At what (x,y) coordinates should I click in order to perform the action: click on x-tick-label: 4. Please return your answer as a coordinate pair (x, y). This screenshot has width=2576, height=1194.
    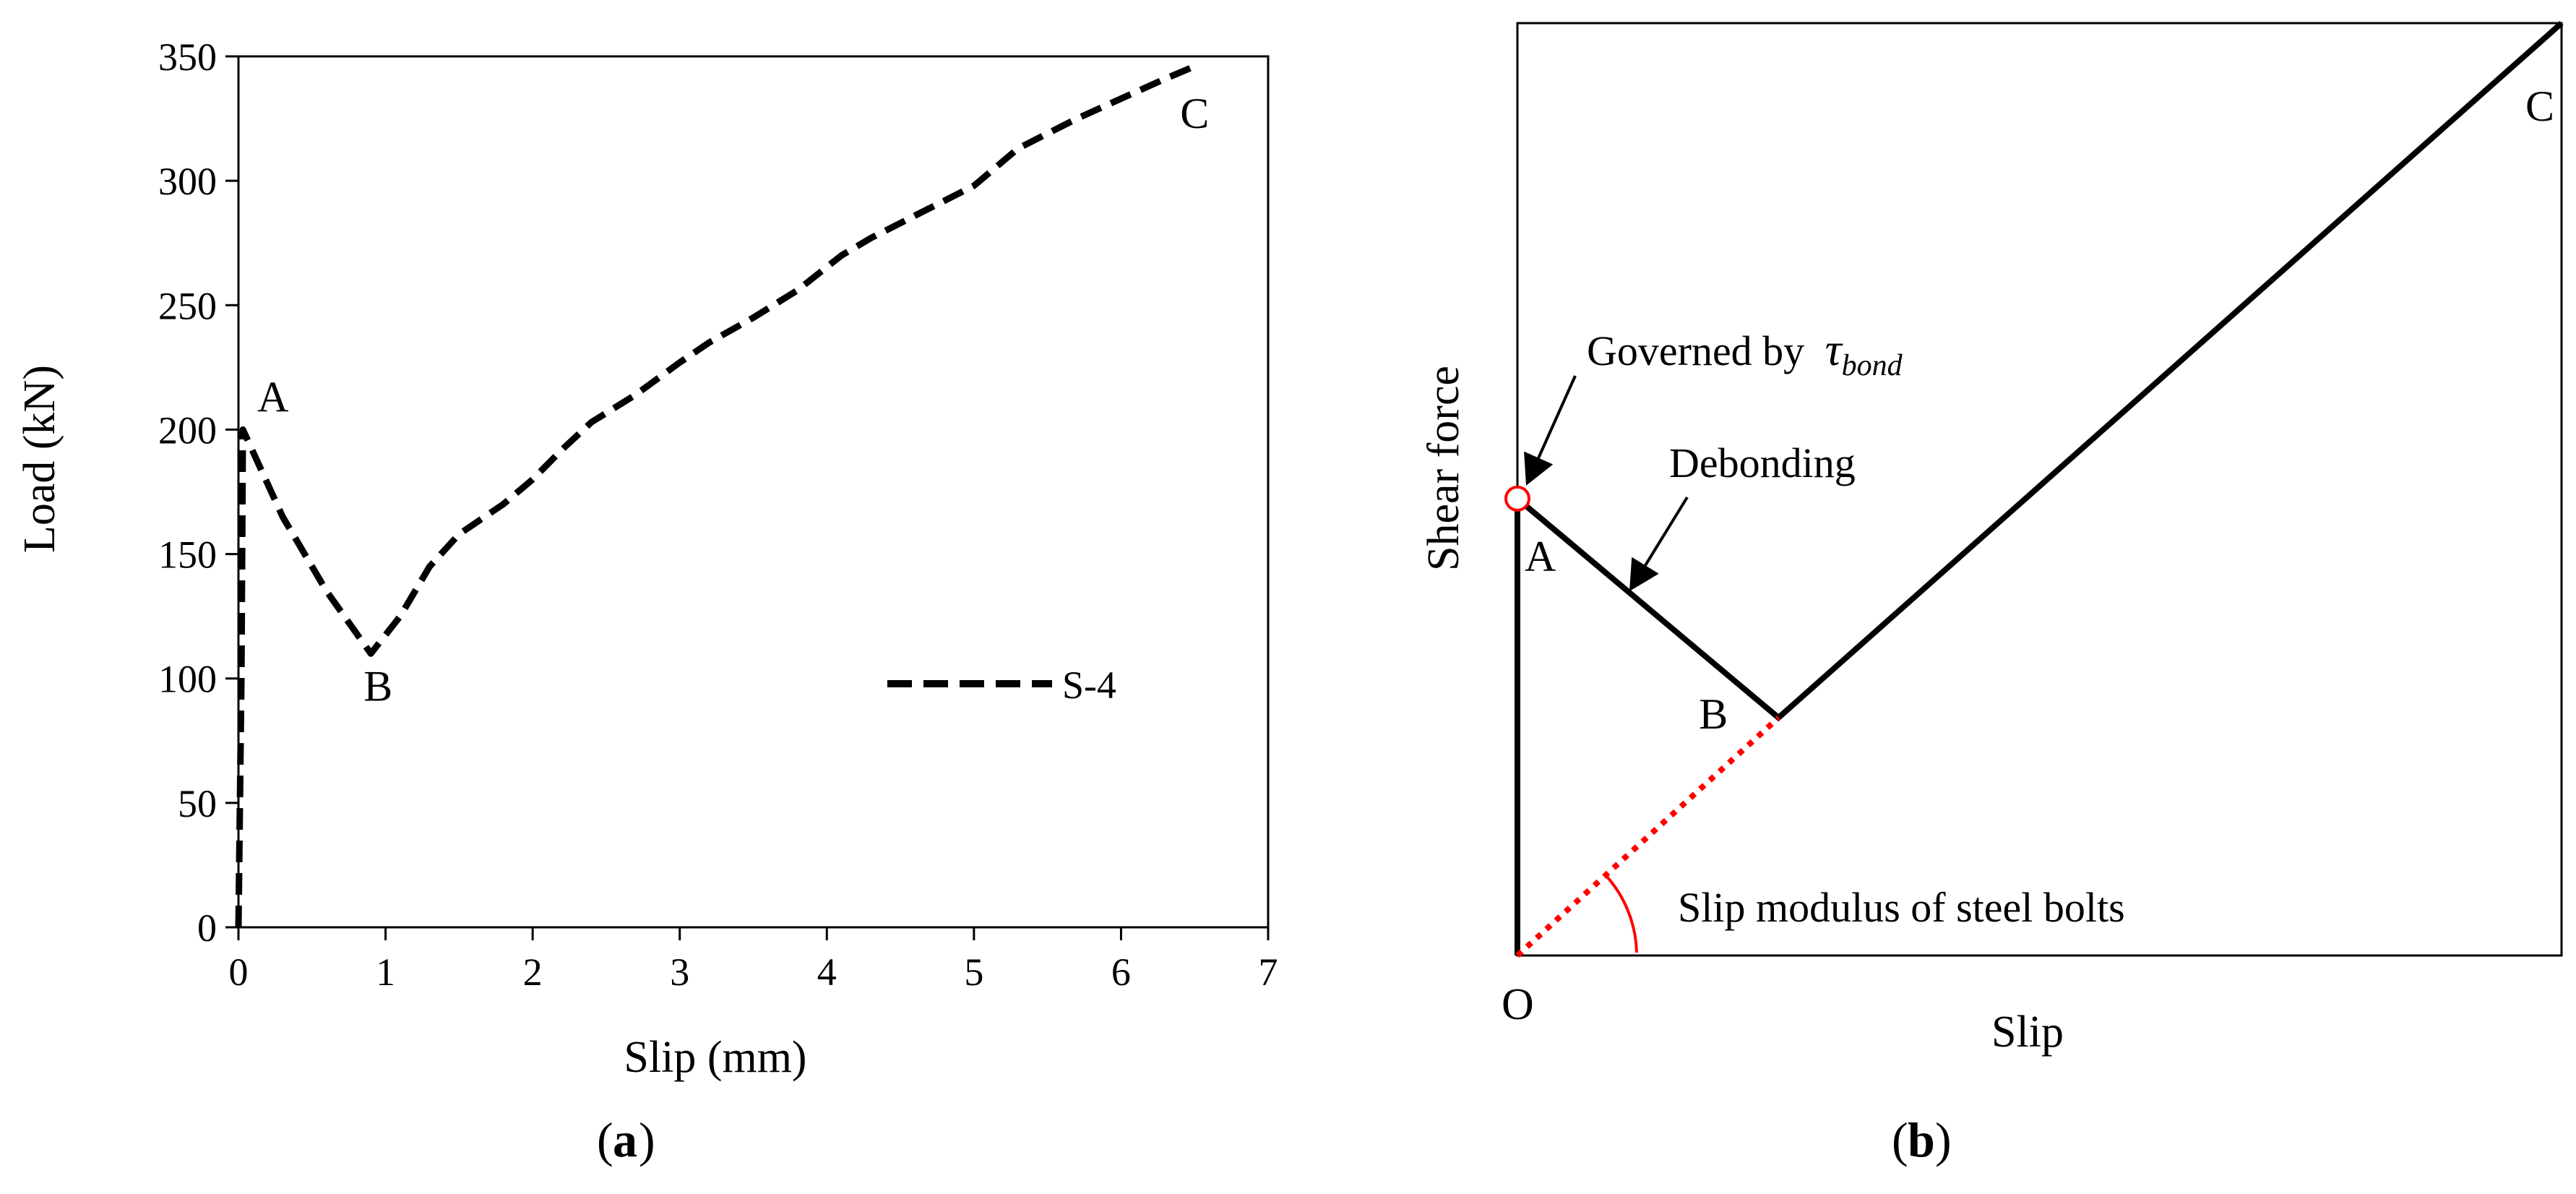
    Looking at the image, I should click on (827, 972).